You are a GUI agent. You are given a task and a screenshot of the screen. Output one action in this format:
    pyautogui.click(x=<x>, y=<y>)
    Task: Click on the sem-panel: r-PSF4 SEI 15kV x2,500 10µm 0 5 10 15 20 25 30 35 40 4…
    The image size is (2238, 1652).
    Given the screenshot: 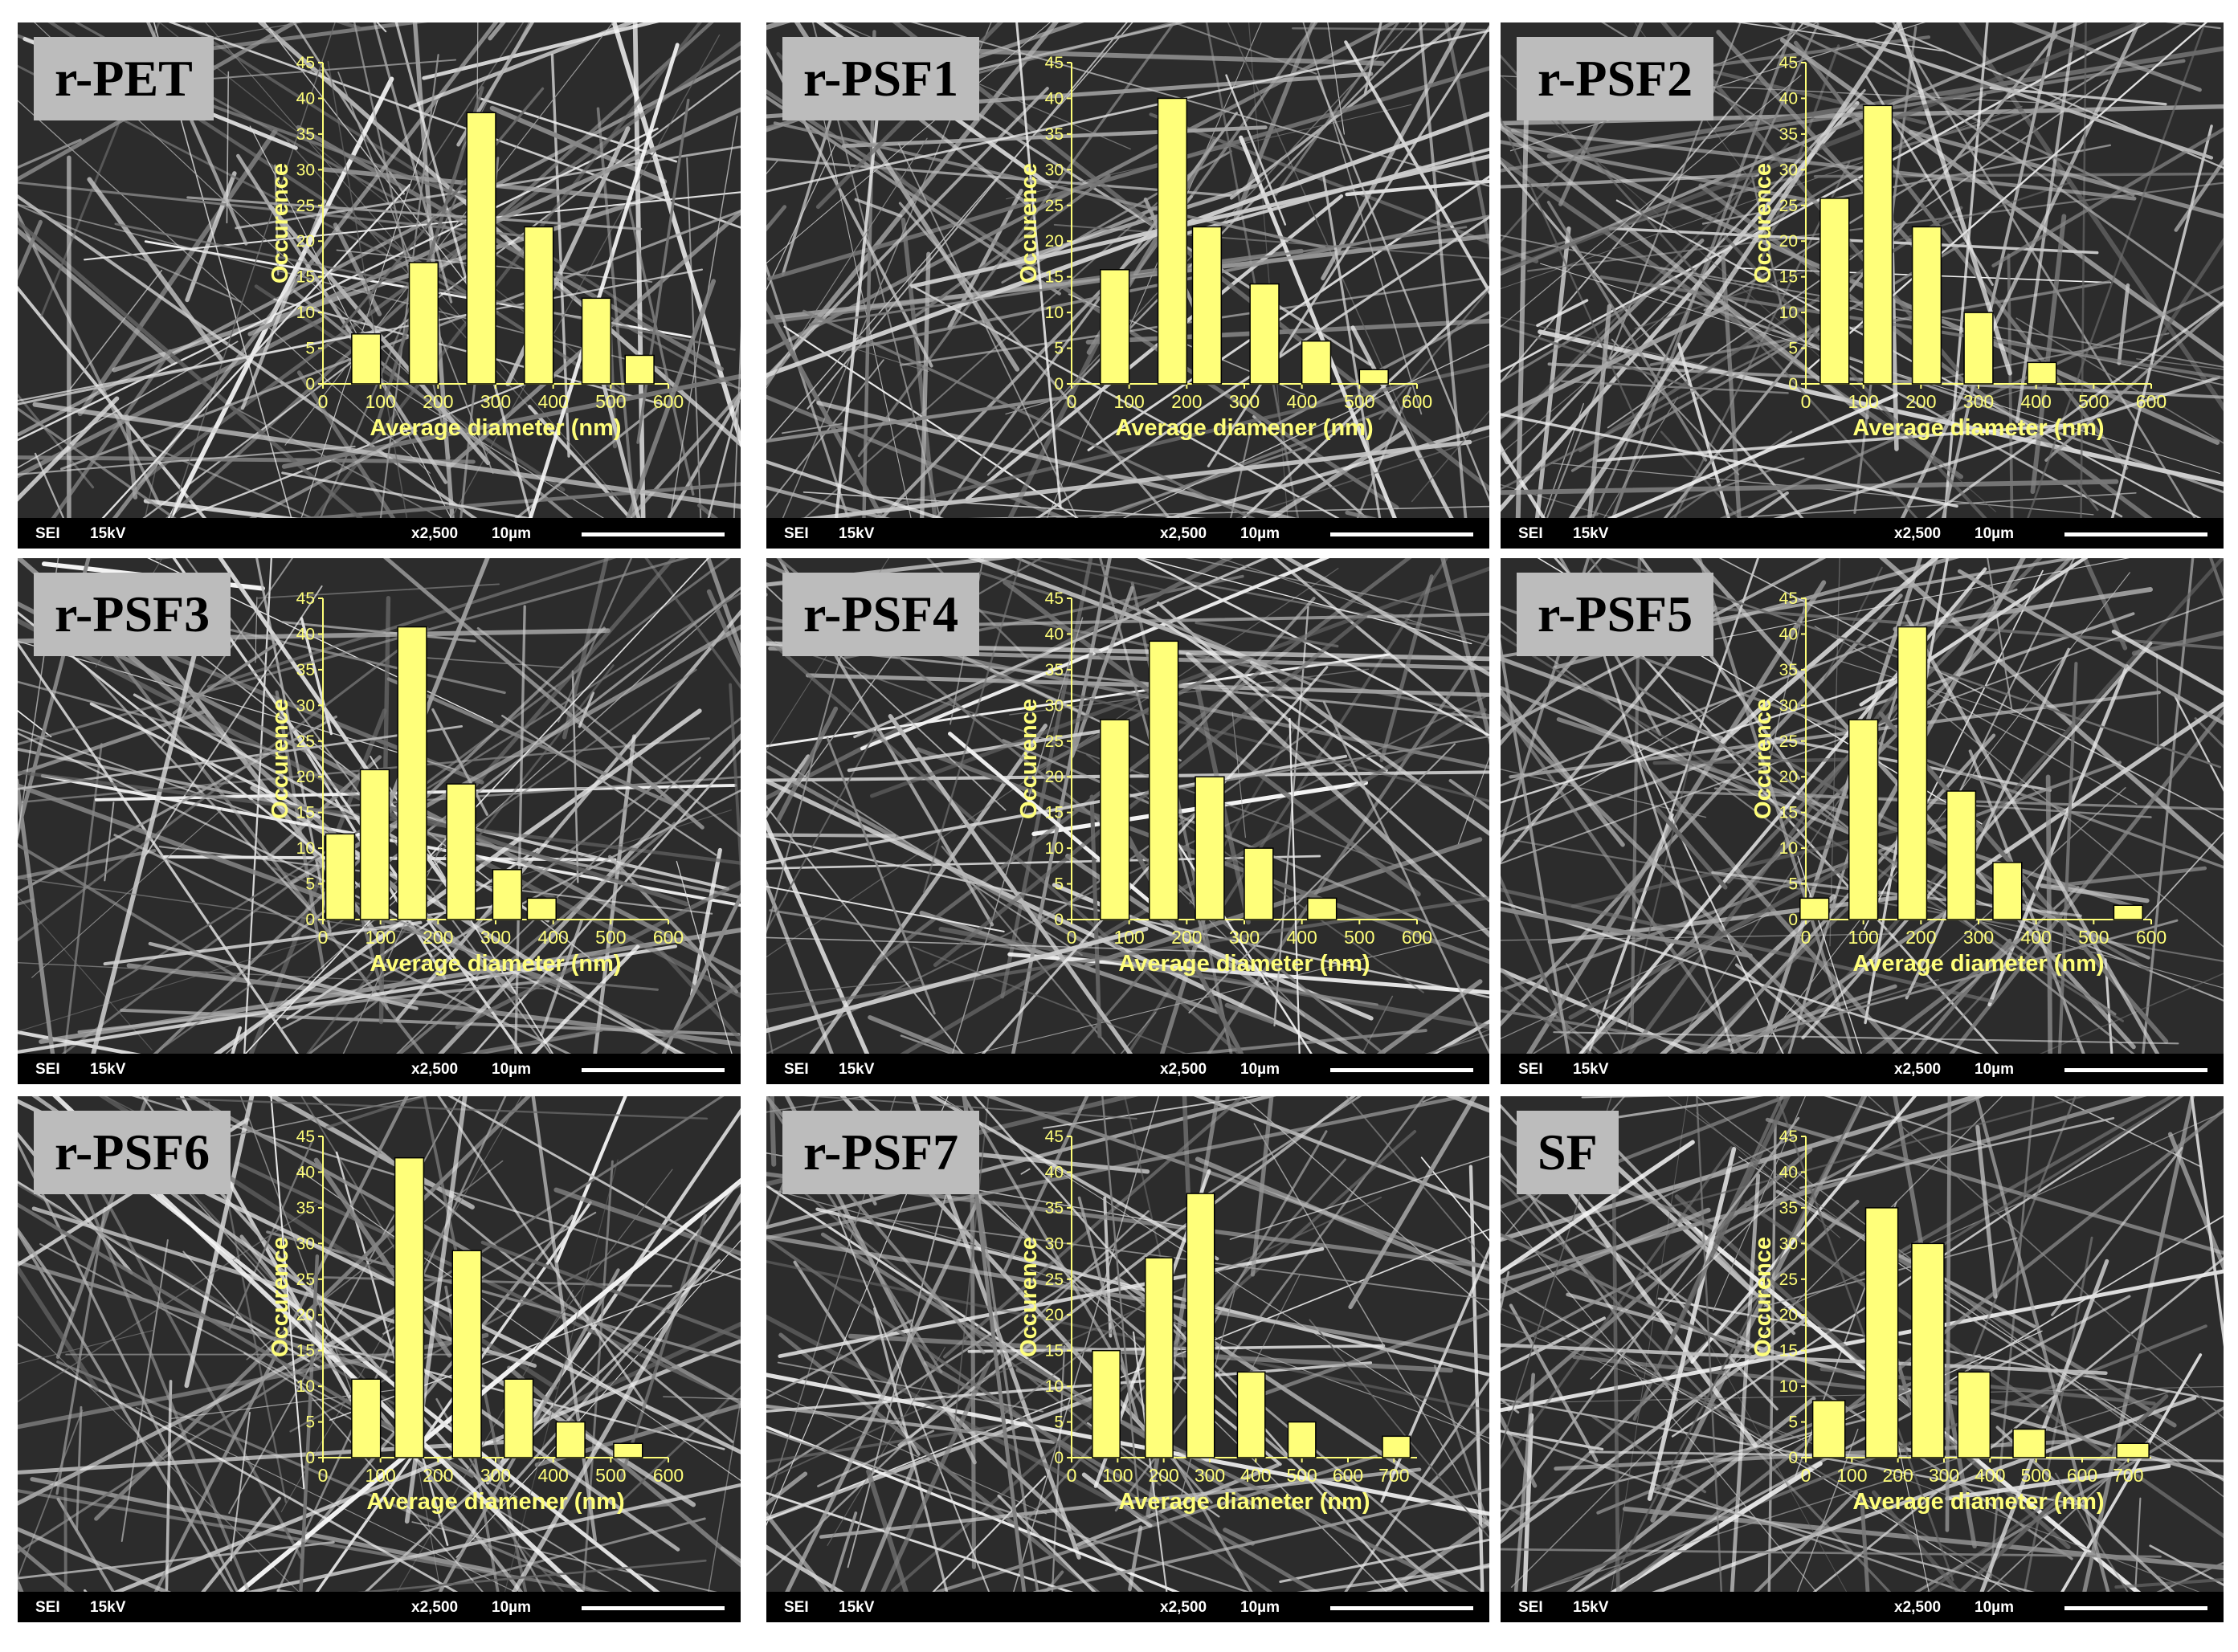 What is the action you would take?
    pyautogui.click(x=1127, y=821)
    